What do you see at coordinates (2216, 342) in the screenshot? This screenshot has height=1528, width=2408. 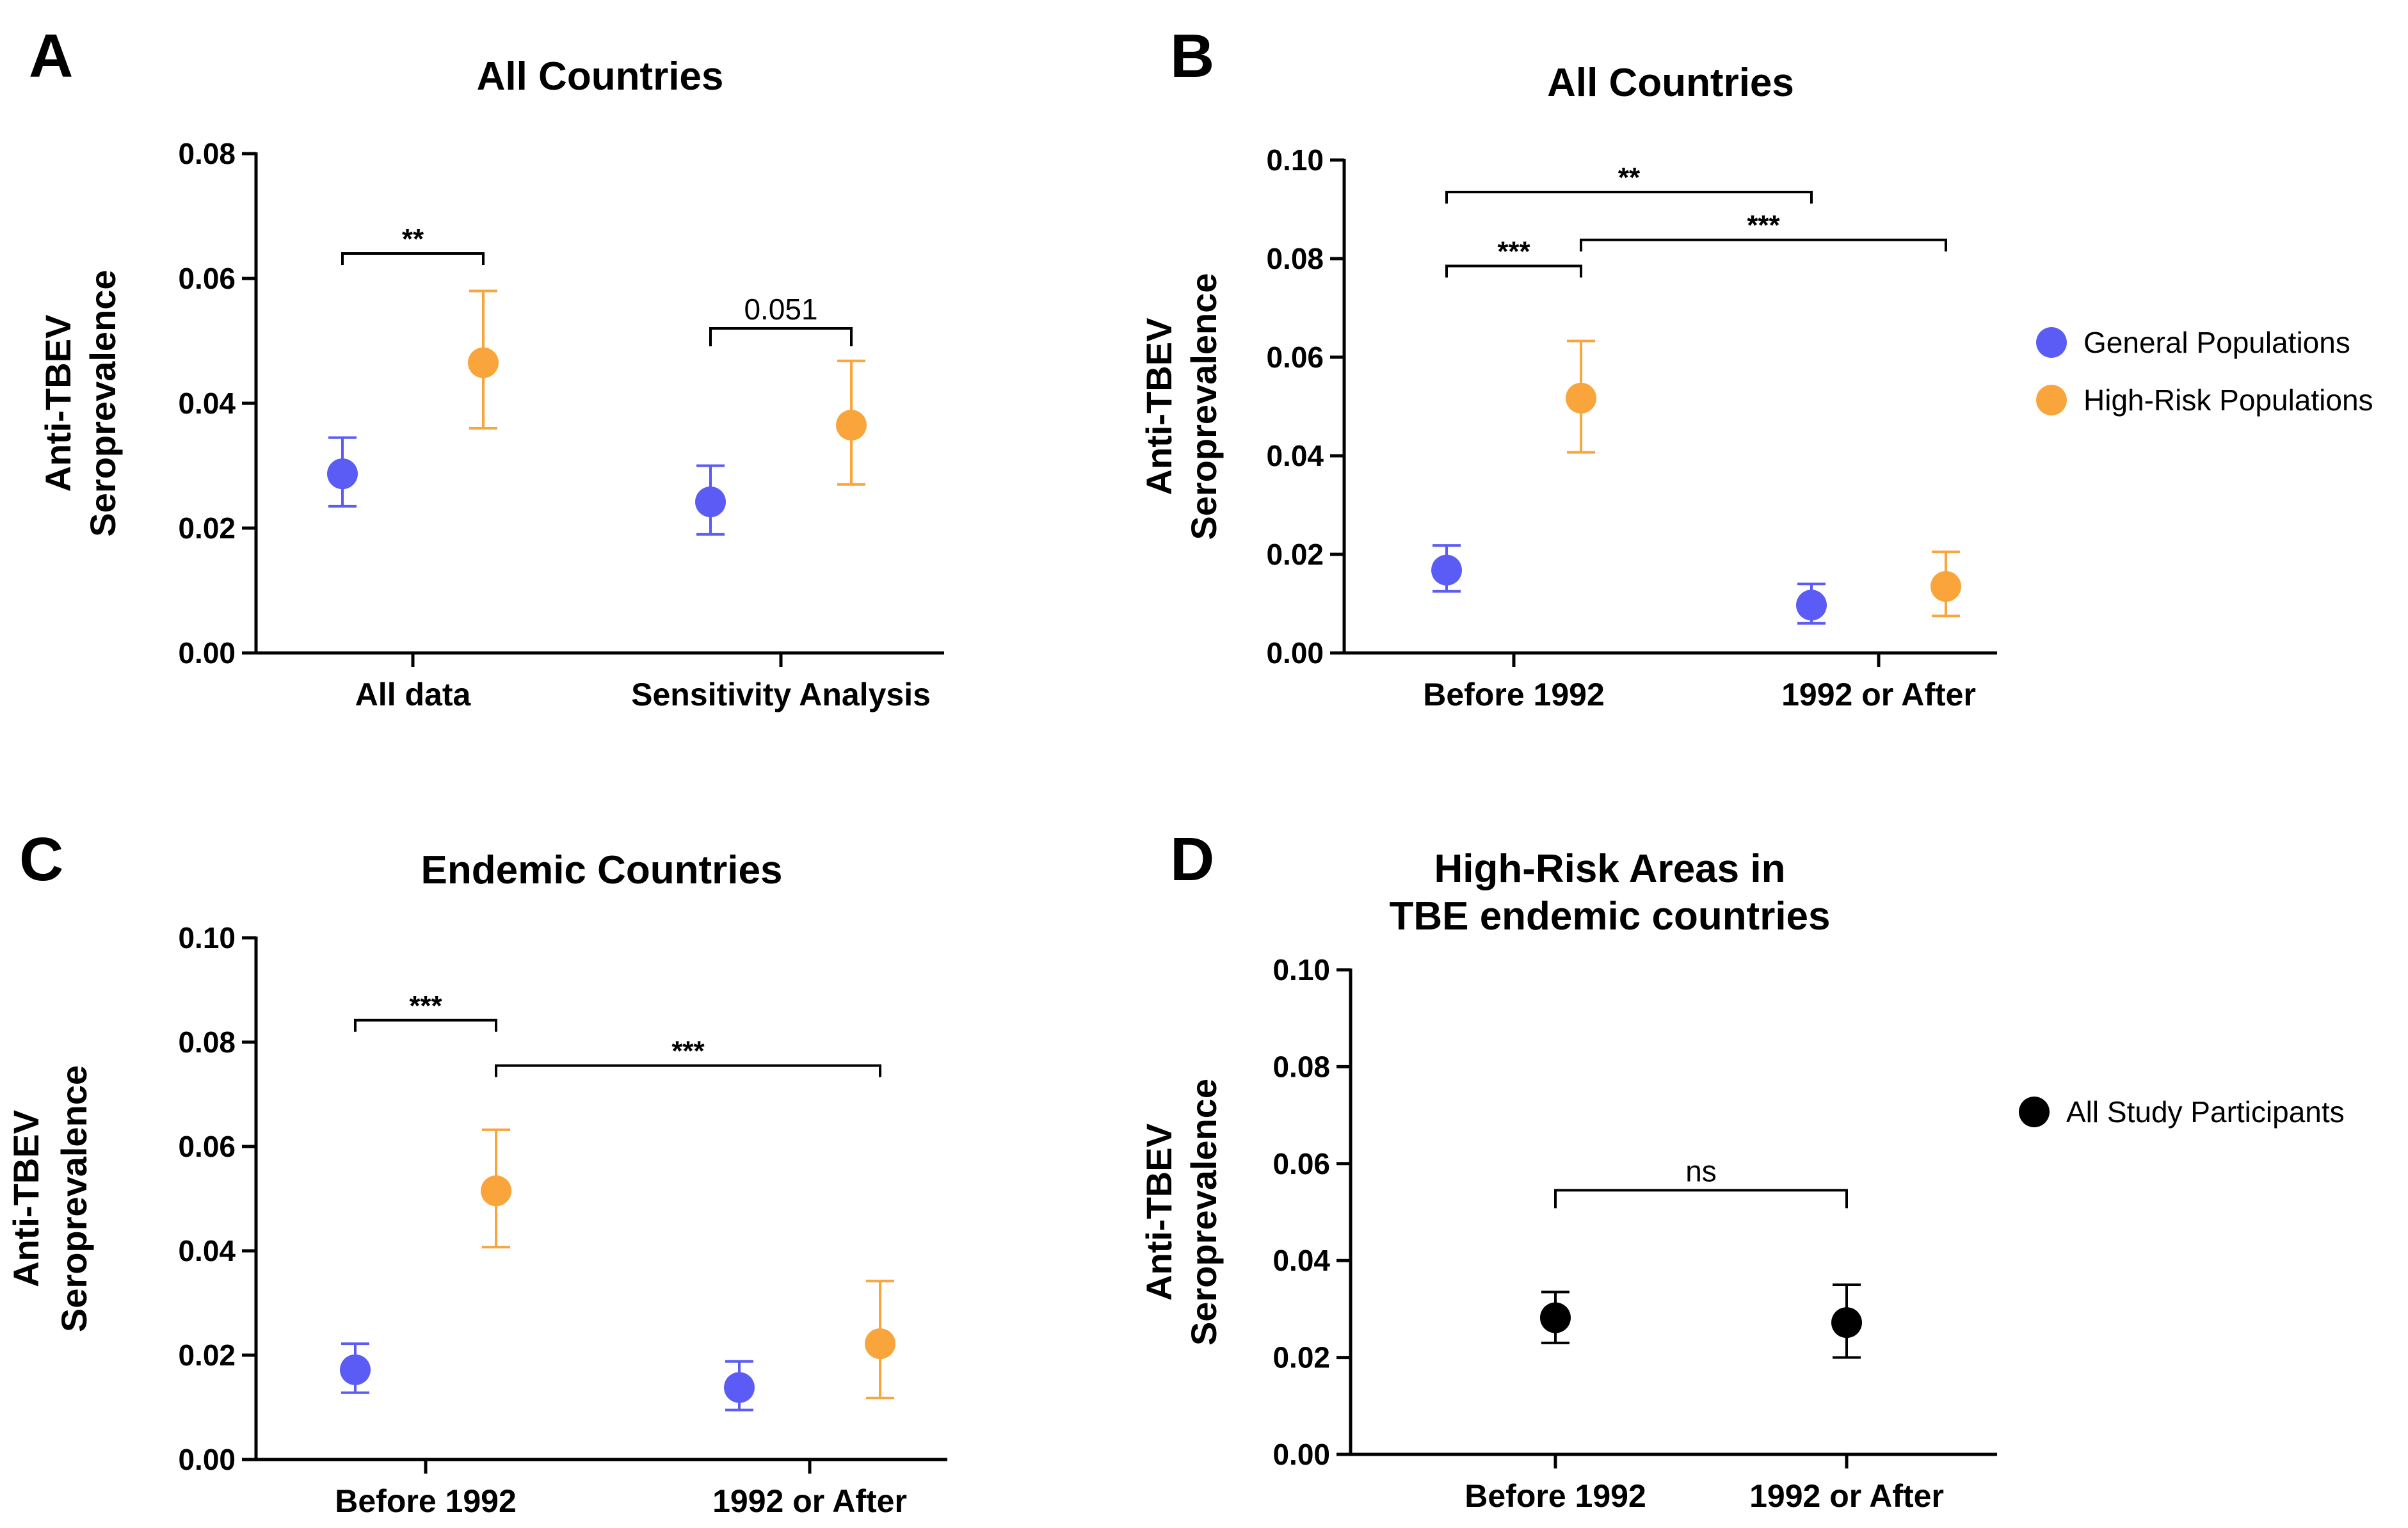 I see `legend-label: General Populations` at bounding box center [2216, 342].